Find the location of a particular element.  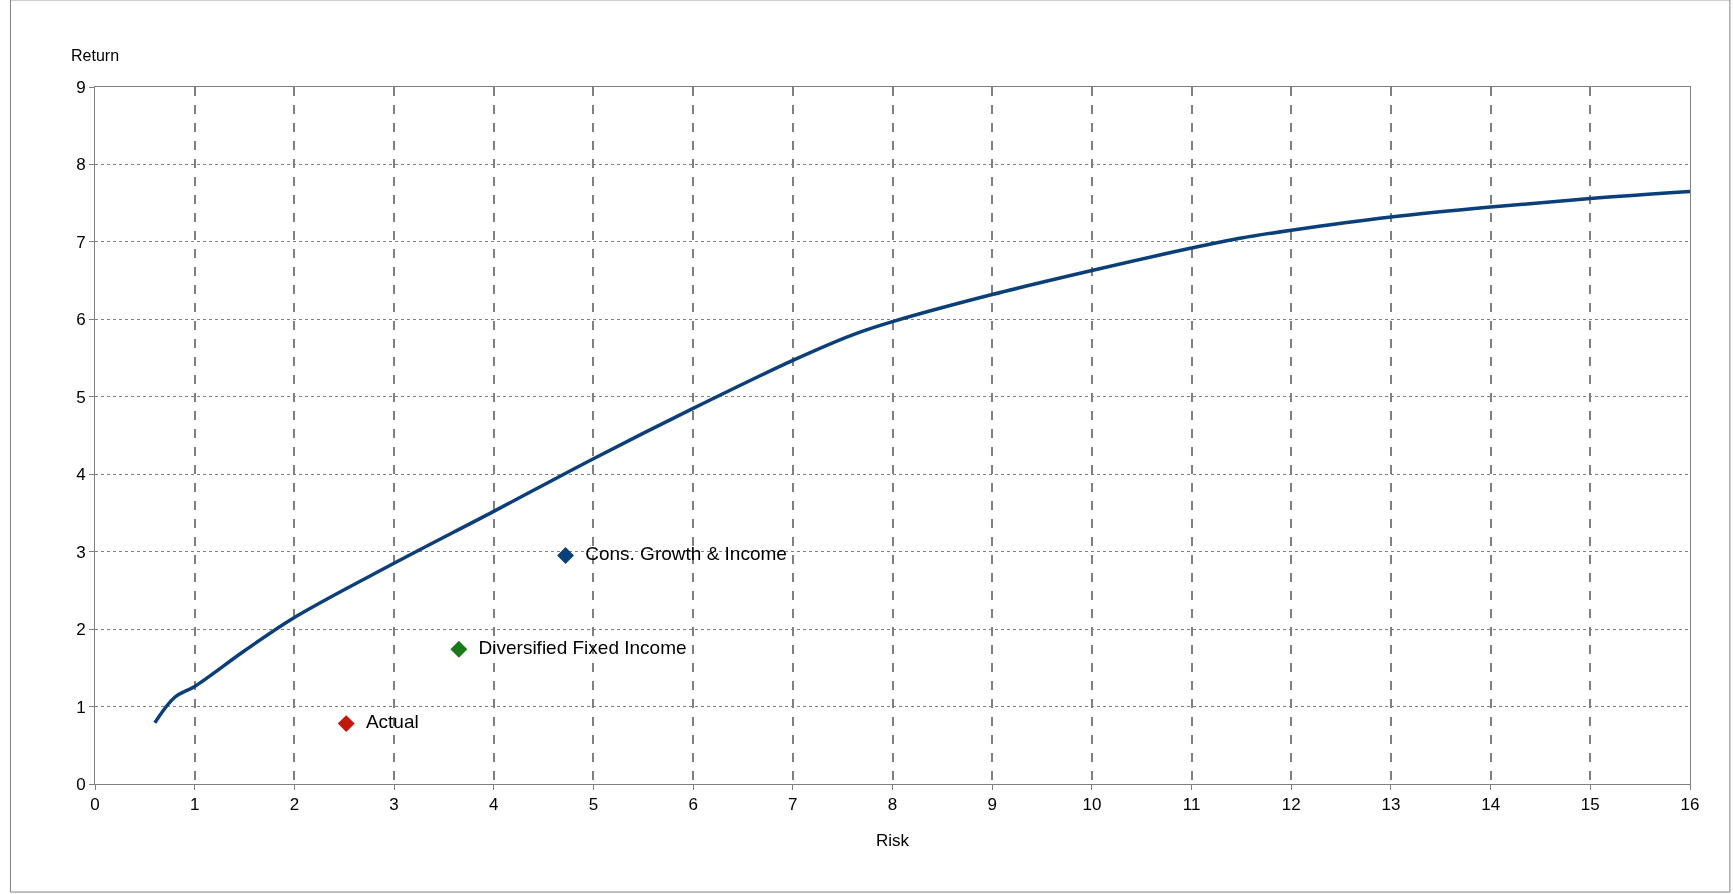

series-label: Actual is located at coordinates (387, 722).